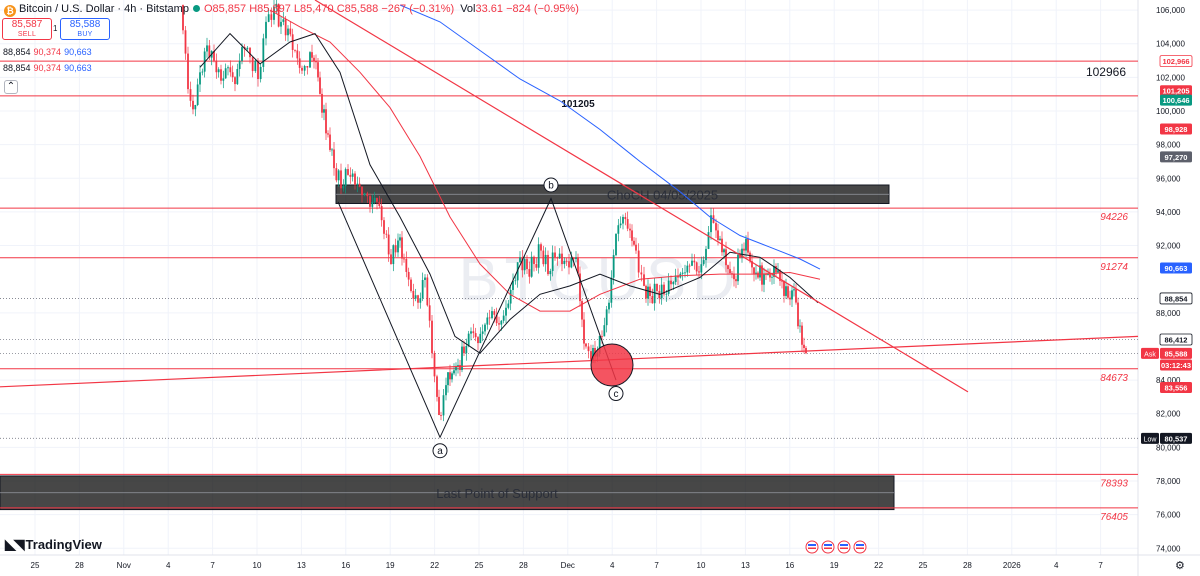 The width and height of the screenshot is (1200, 576). What do you see at coordinates (1114, 378) in the screenshot?
I see `level-label: 84673` at bounding box center [1114, 378].